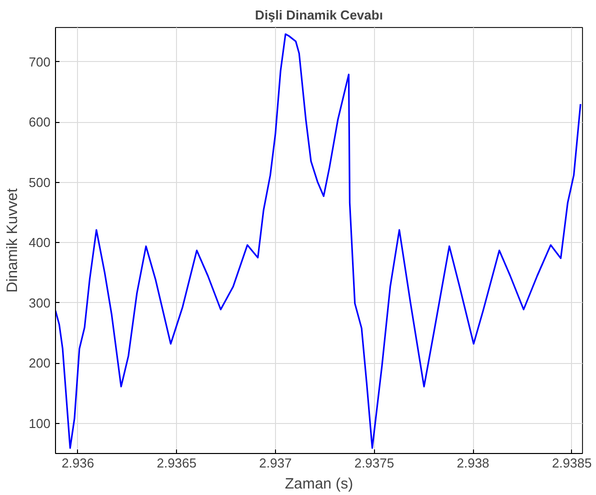  What do you see at coordinates (275, 463) in the screenshot?
I see `x-tick-label: 2.937` at bounding box center [275, 463].